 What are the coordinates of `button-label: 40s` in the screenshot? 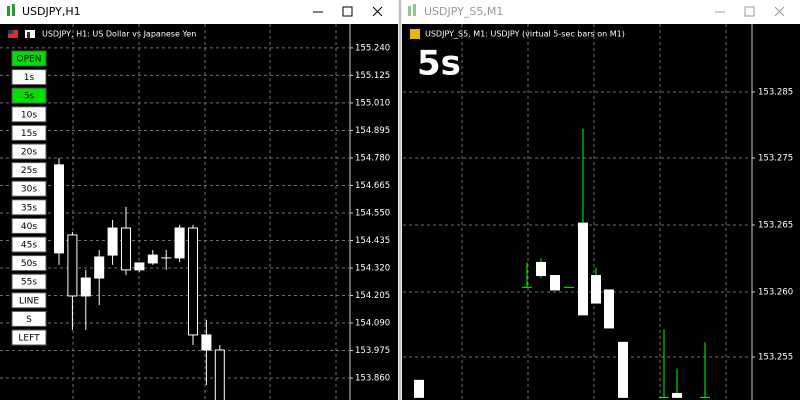 It's located at (29, 227).